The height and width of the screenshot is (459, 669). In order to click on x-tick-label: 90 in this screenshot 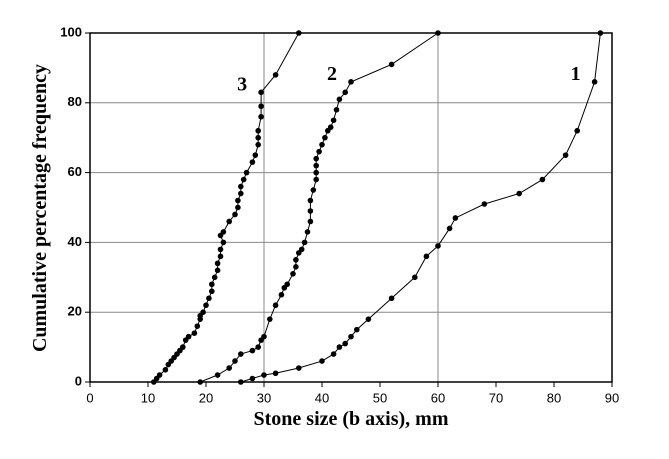, I will do `click(612, 397)`.